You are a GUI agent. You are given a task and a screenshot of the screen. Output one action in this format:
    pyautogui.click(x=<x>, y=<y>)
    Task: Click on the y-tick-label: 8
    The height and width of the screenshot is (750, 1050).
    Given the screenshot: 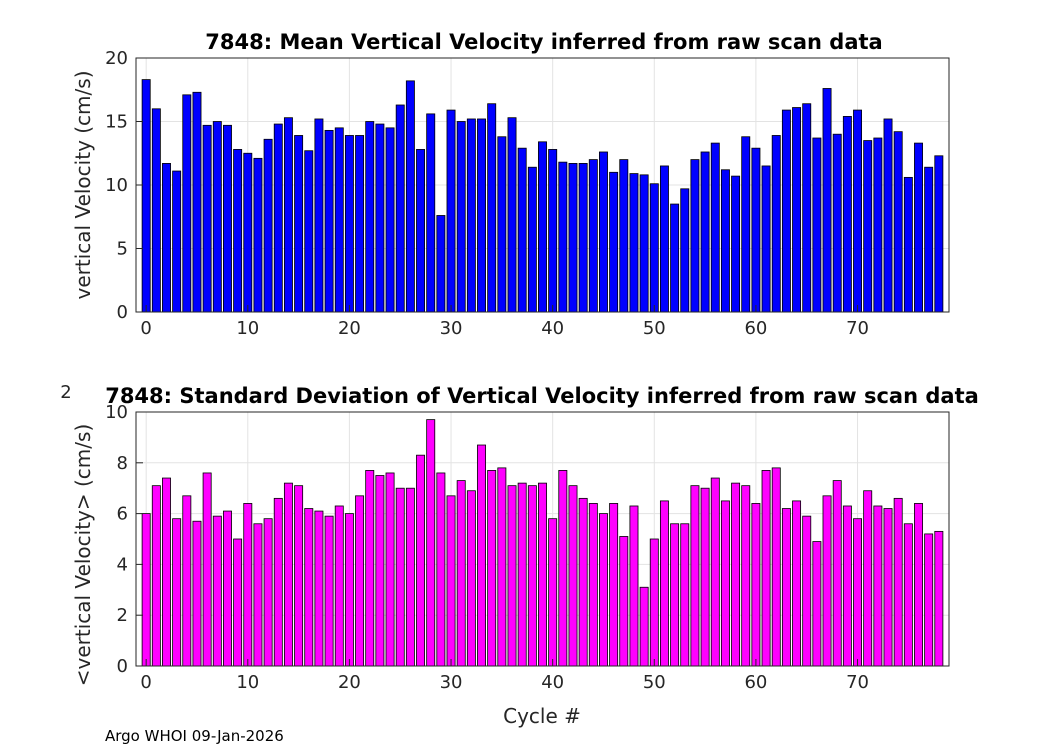 What is the action you would take?
    pyautogui.click(x=122, y=463)
    